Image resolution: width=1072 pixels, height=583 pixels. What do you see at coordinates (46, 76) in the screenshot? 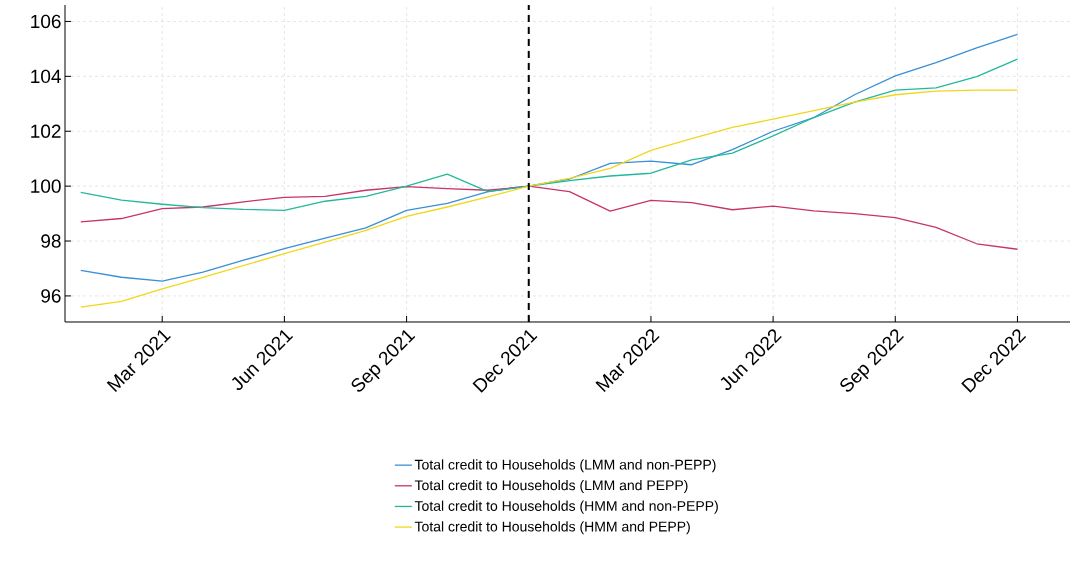
I see `y-tick-label: 104` at bounding box center [46, 76].